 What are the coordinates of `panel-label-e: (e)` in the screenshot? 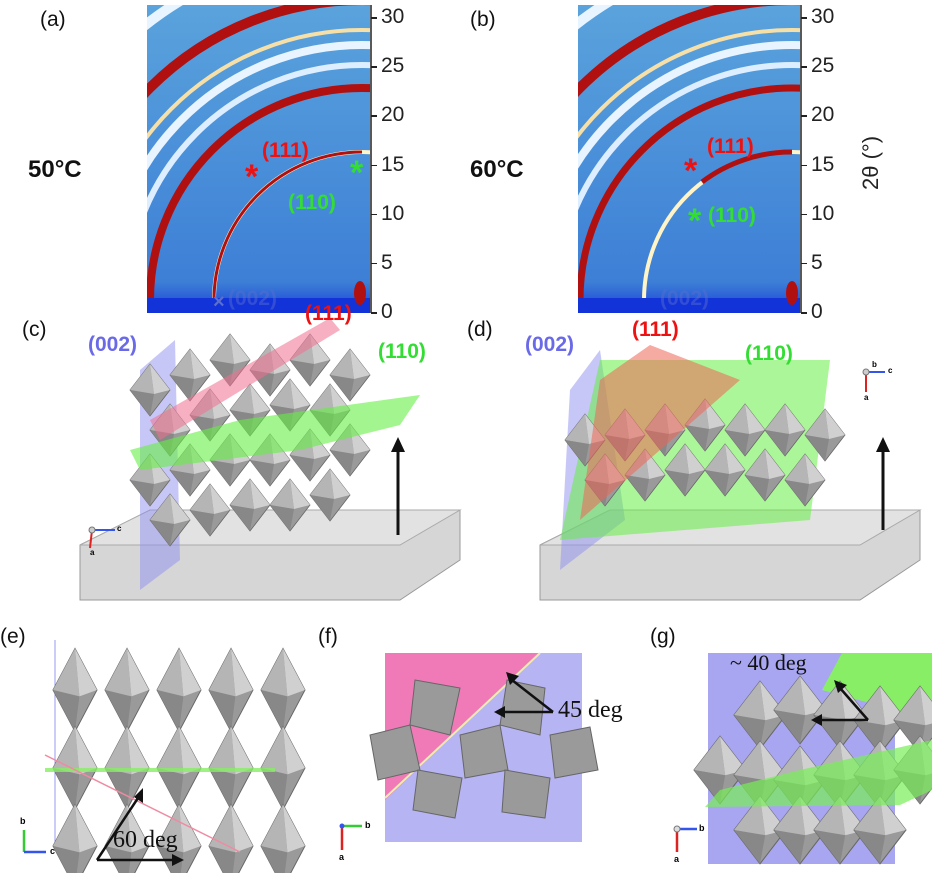 It's located at (13, 636).